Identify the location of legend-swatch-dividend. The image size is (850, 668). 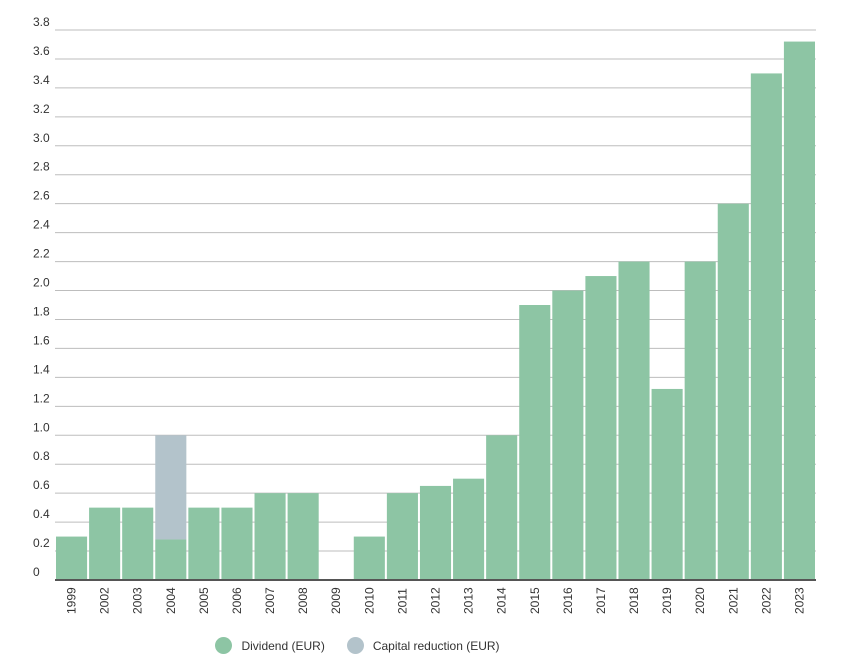
(224, 645).